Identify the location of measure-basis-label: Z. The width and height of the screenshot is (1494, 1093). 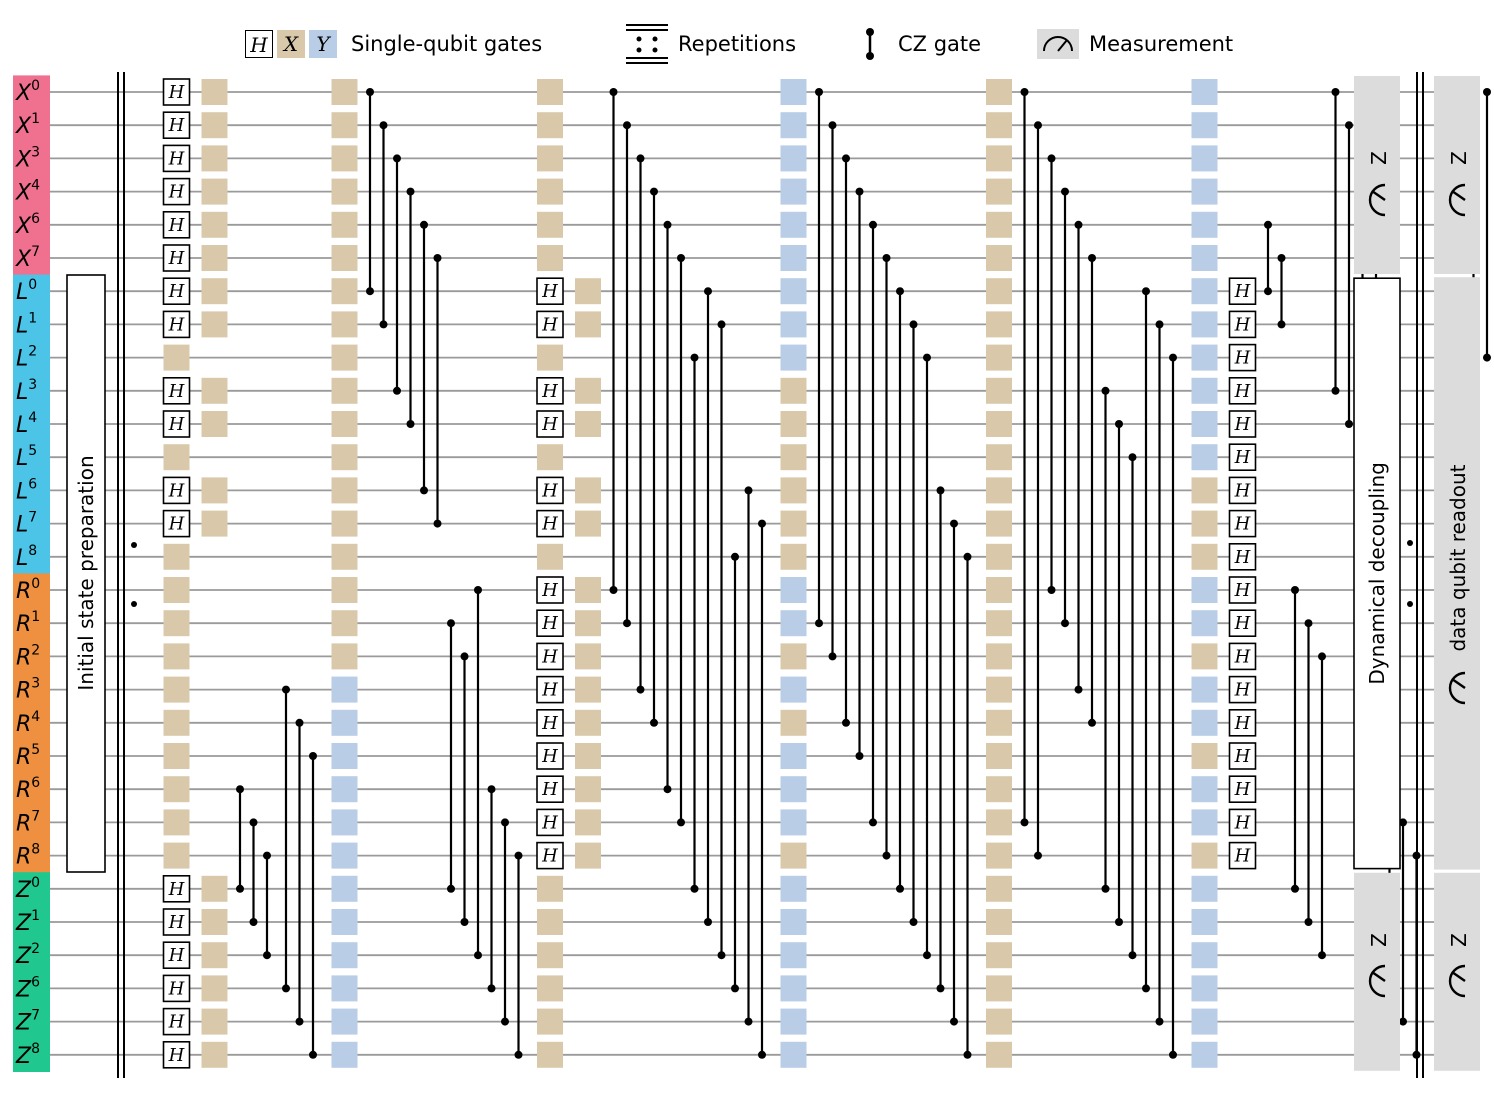
(1459, 158).